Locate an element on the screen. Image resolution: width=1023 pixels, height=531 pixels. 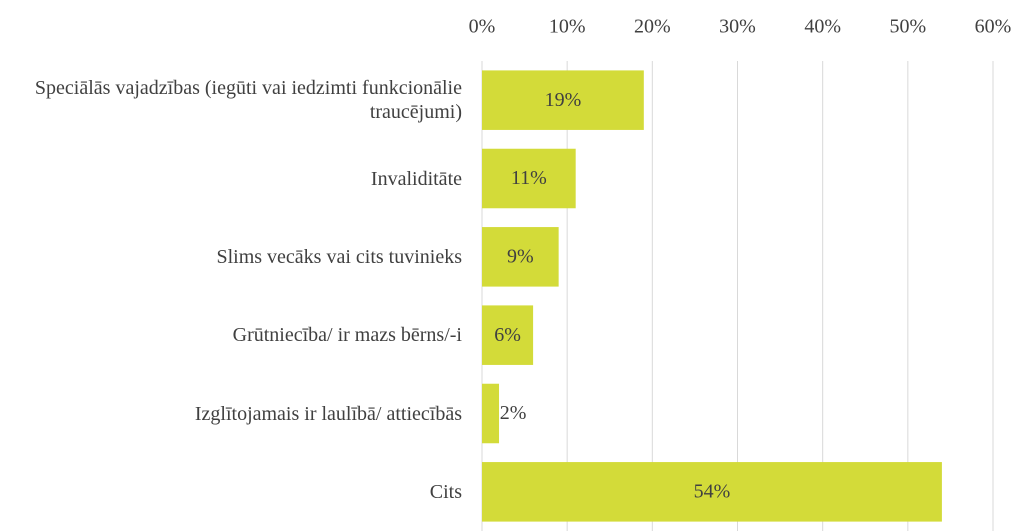
value-label: 54% is located at coordinates (712, 491).